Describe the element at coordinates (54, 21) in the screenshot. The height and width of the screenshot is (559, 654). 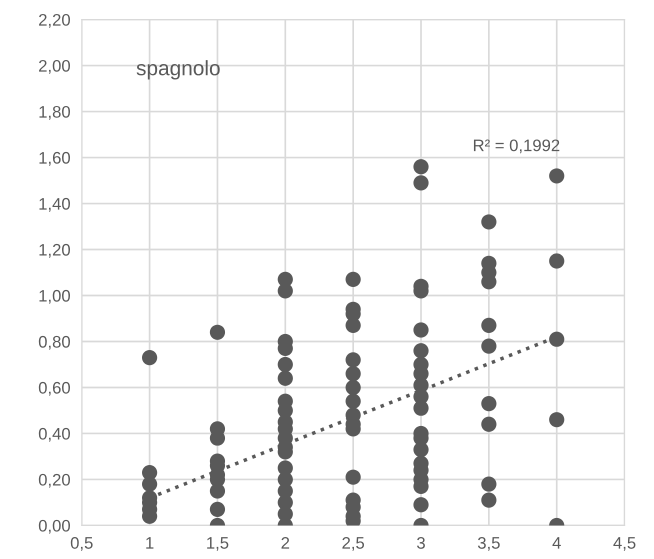
I see `y-tick-label: 2,20` at that location.